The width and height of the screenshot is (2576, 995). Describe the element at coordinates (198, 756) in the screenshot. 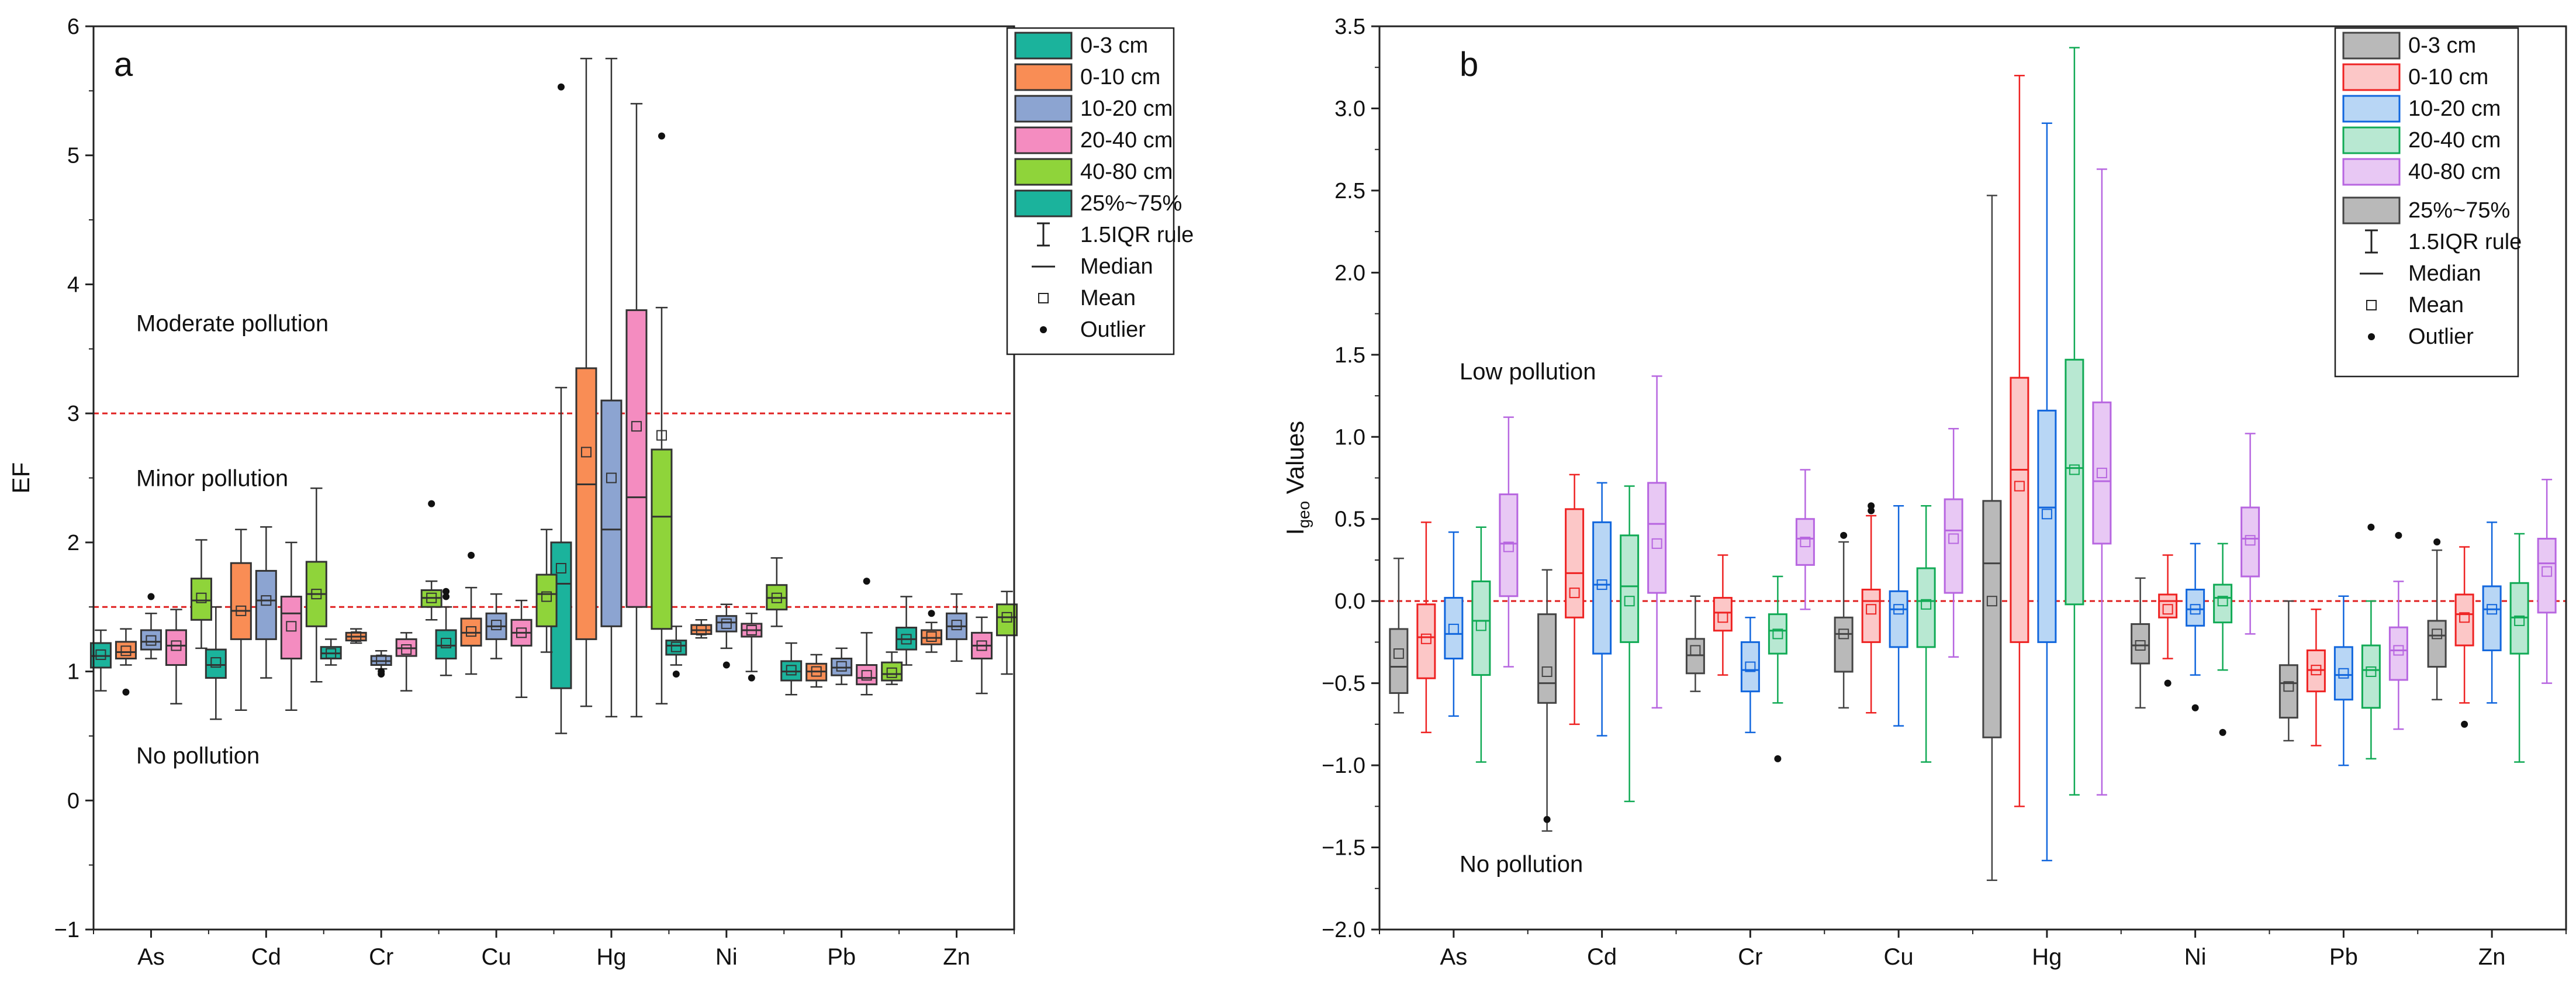

I see `pollution-annotation: No pollution` at that location.